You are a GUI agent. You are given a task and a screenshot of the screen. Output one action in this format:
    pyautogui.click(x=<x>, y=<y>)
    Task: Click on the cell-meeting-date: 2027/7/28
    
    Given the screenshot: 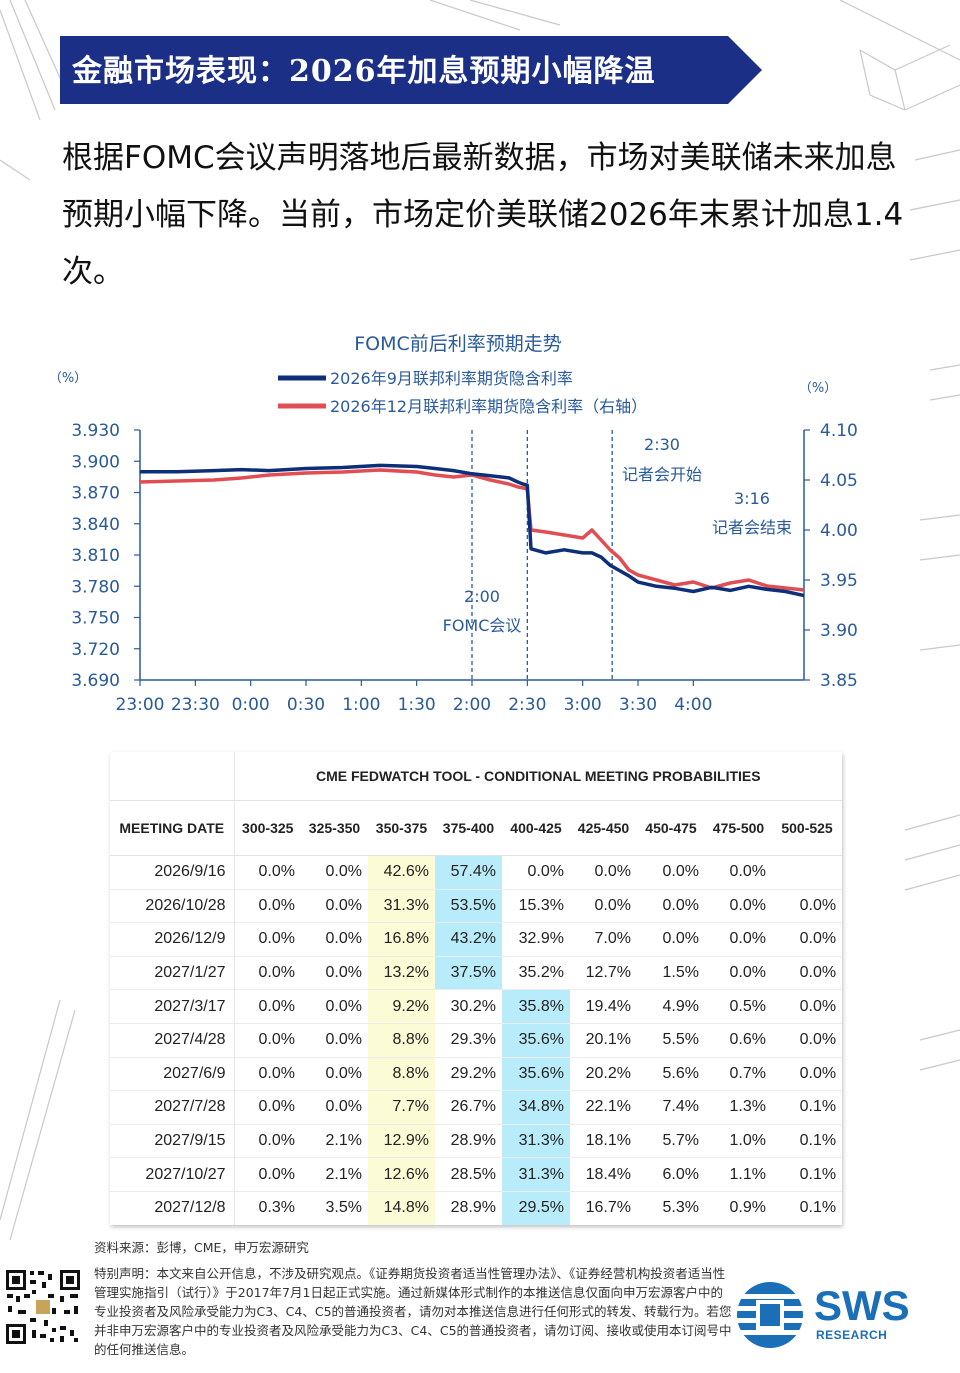 What is the action you would take?
    pyautogui.click(x=172, y=1107)
    